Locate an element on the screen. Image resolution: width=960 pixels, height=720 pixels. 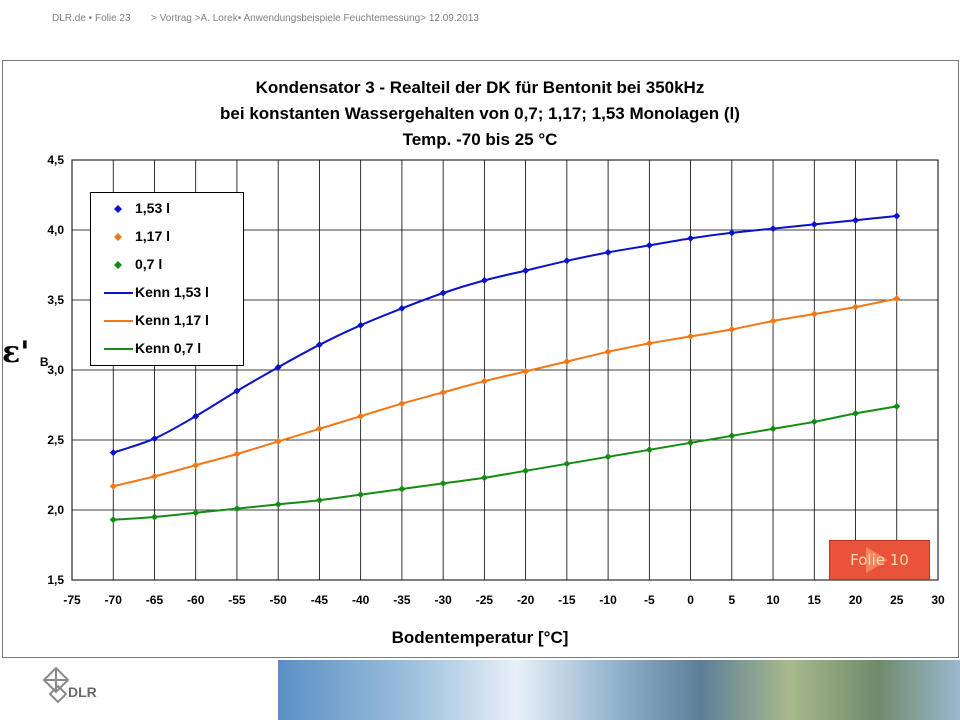
legend-item-0-7: 0,7 l is located at coordinates (167, 265).